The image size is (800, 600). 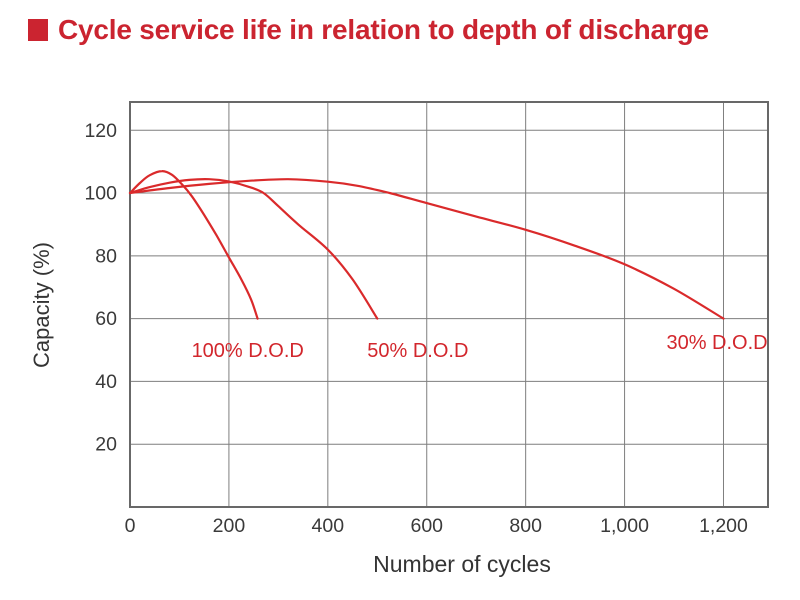 What do you see at coordinates (328, 526) in the screenshot?
I see `x-tick-label-400: 400` at bounding box center [328, 526].